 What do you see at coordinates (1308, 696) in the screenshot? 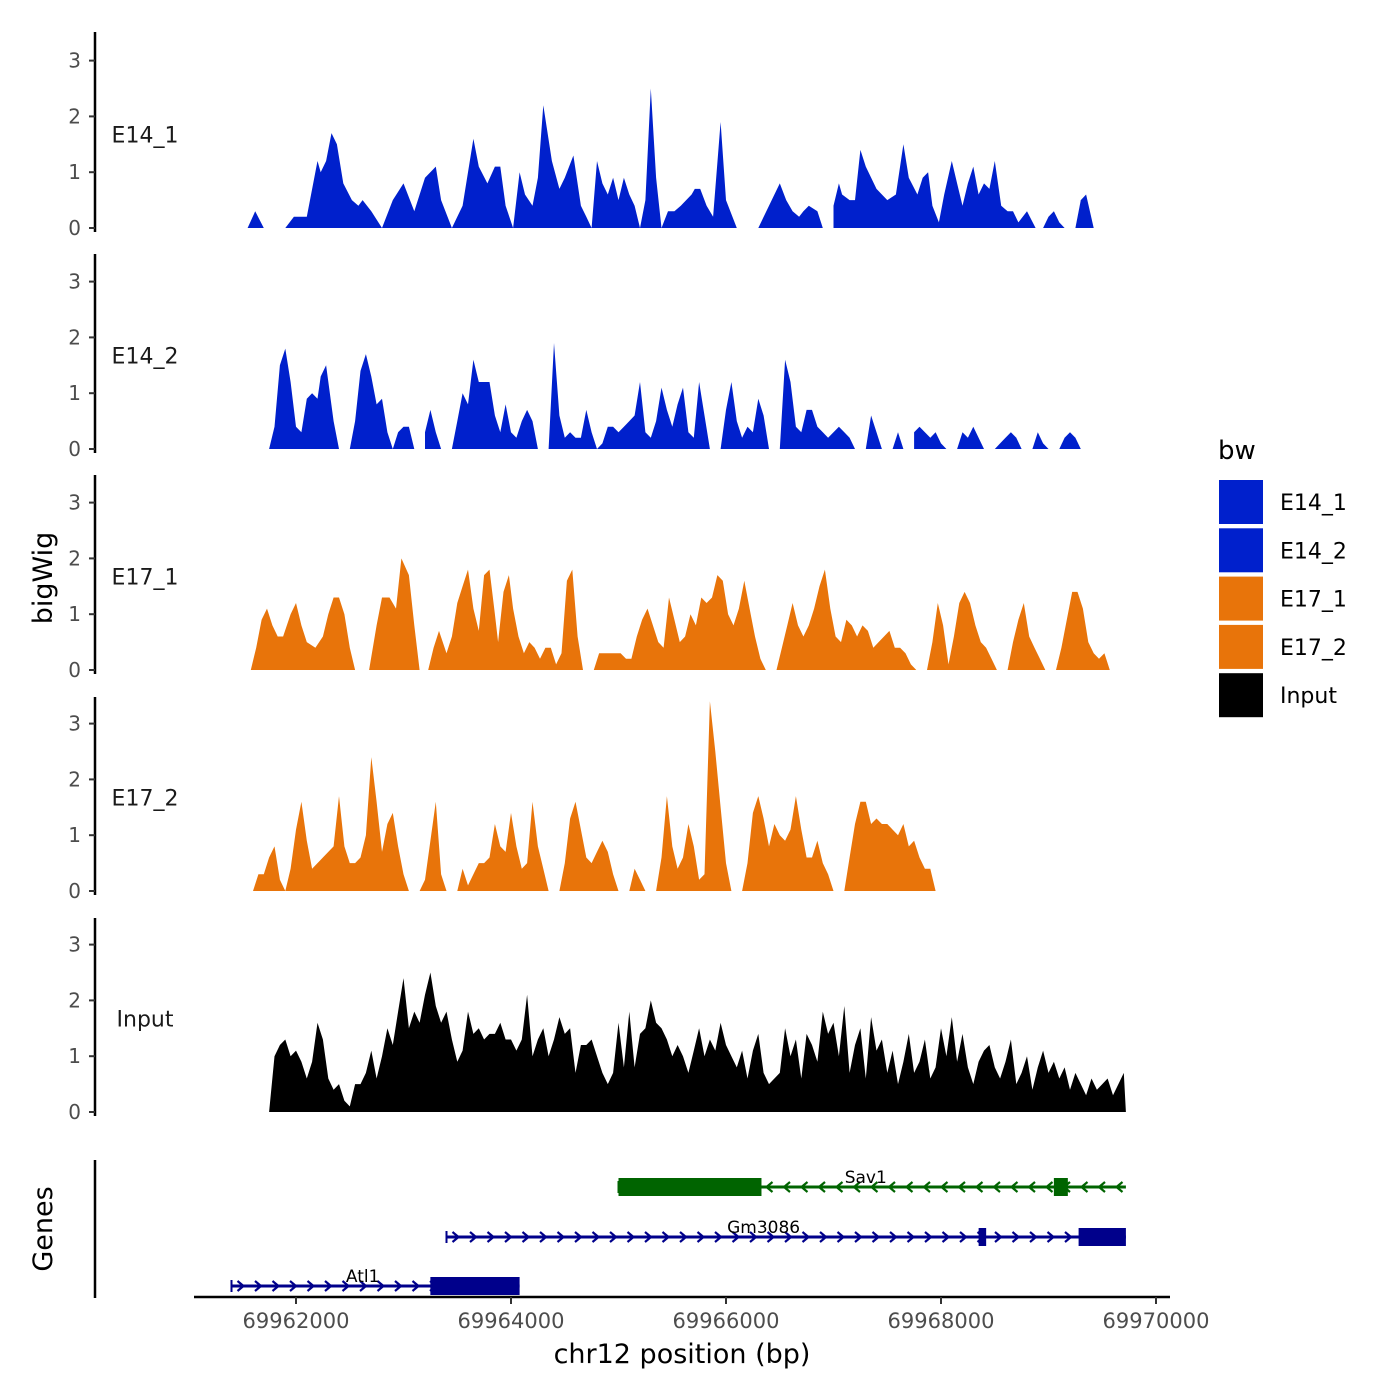
I see `legend-label: Input` at bounding box center [1308, 696].